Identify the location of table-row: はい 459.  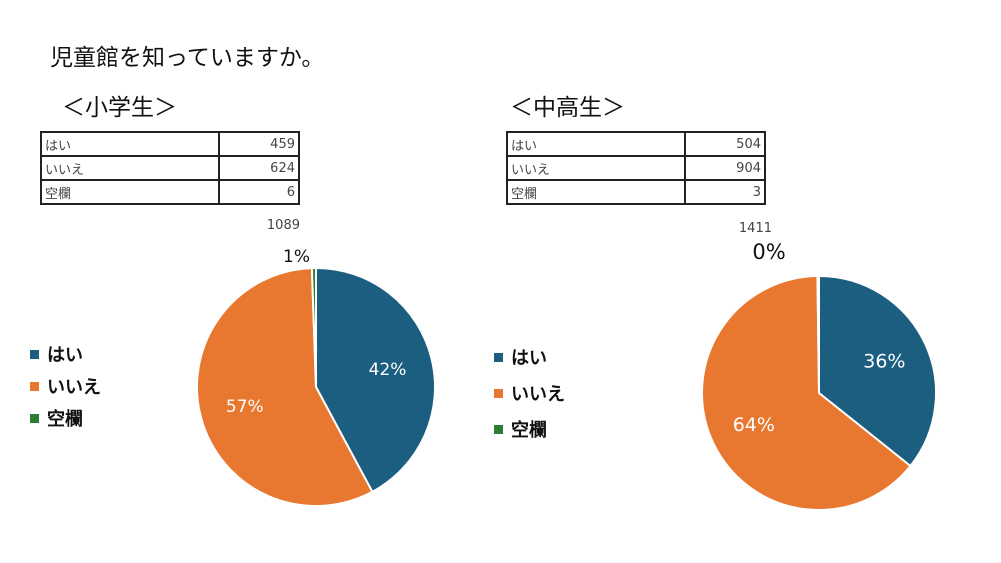
(170, 144).